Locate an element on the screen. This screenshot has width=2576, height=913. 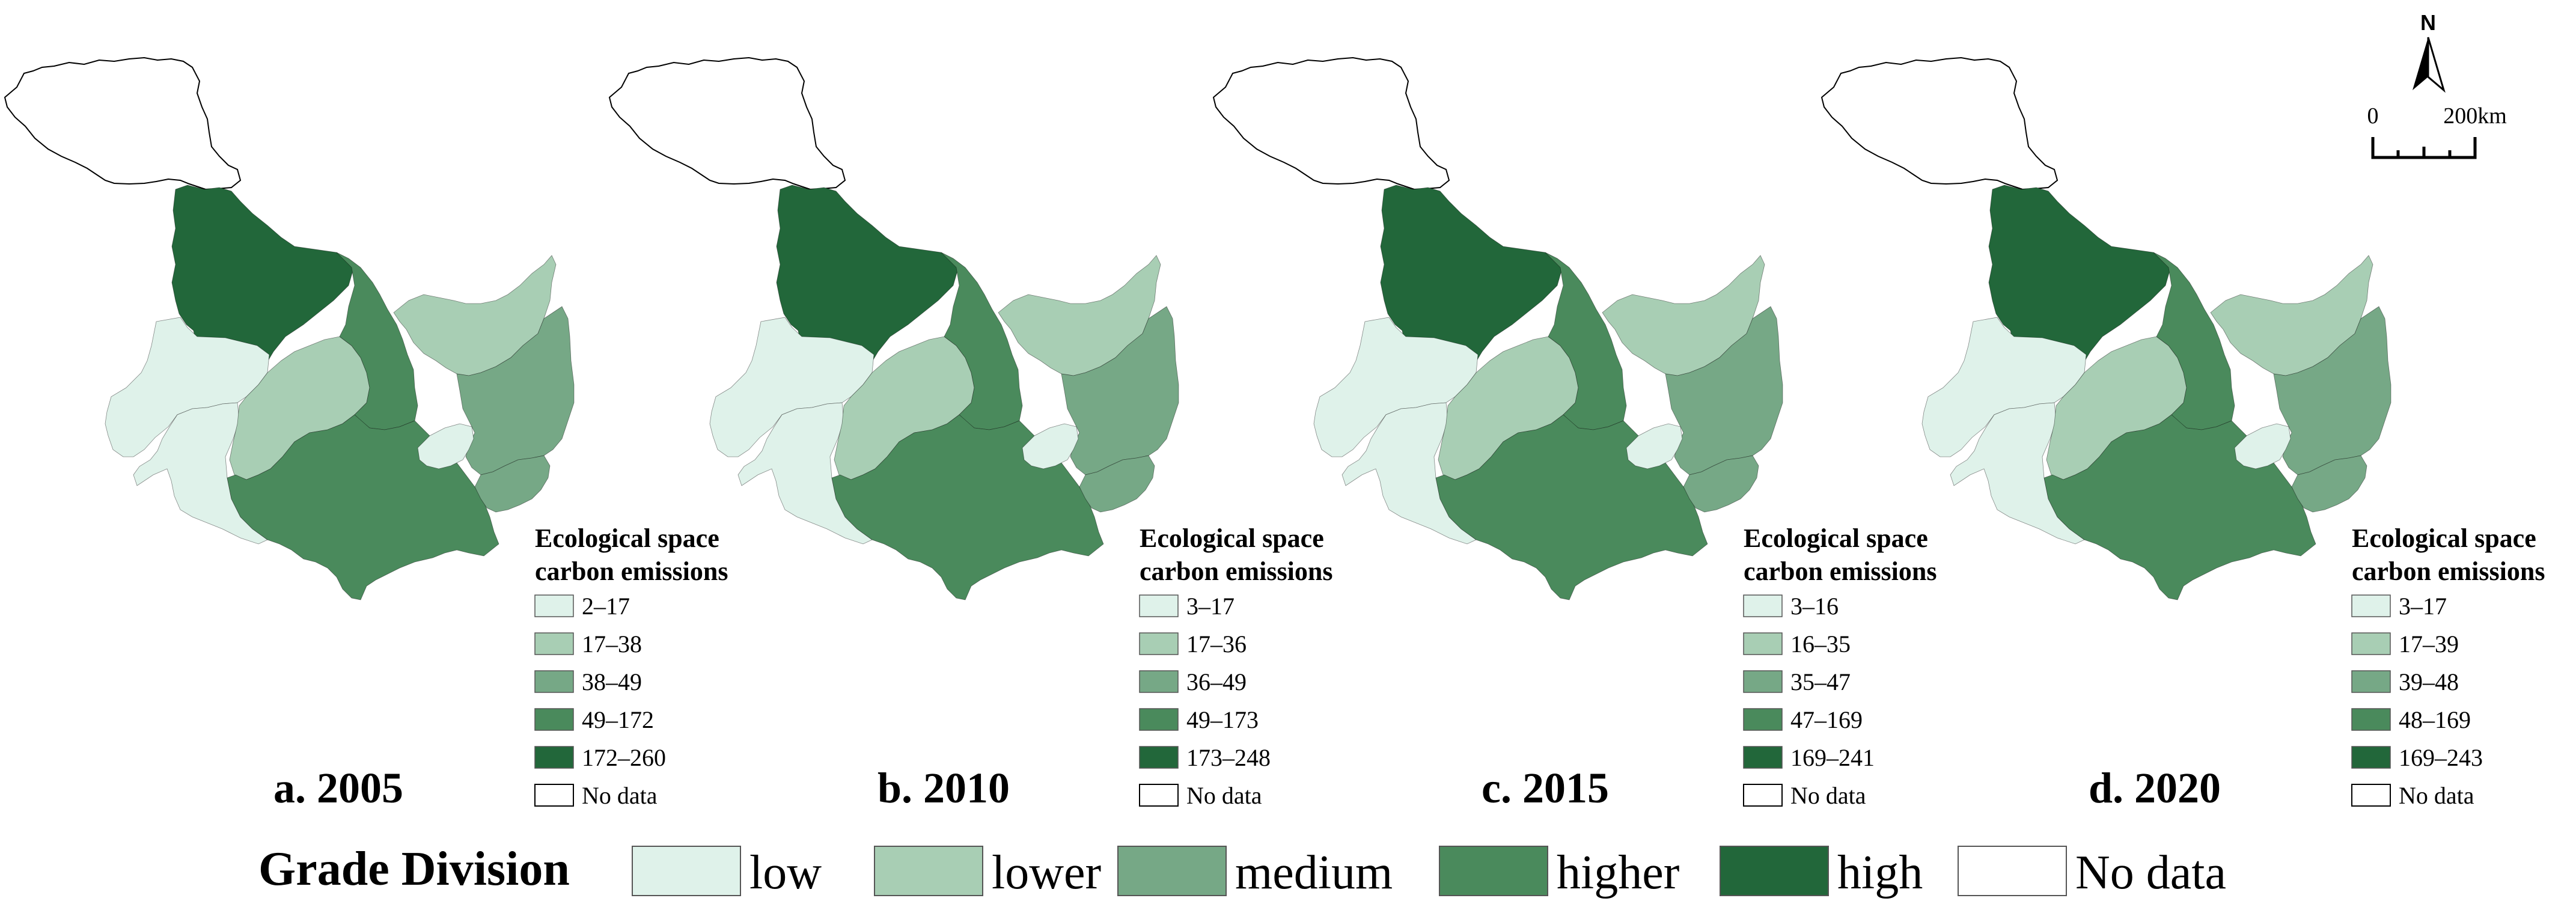
legend-class-label: 38–49 is located at coordinates (612, 681).